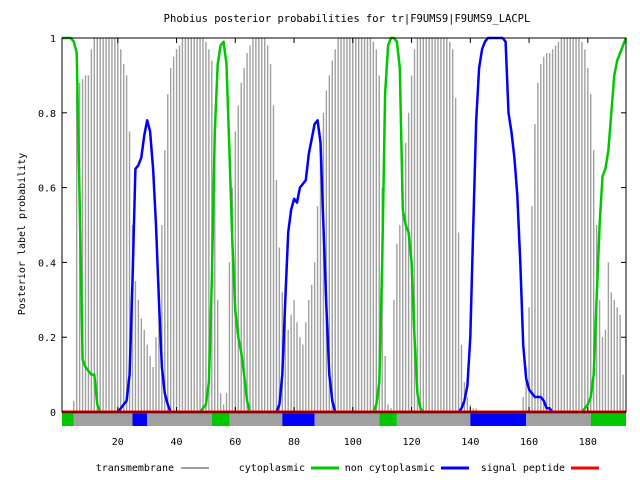  I want to click on y-tick-label: 0.8, so click(47, 114).